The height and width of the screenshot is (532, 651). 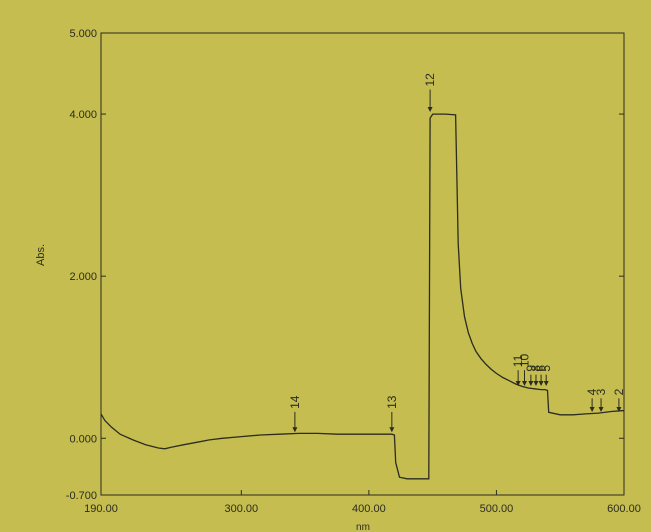 I want to click on peak-label: 11, so click(x=518, y=360).